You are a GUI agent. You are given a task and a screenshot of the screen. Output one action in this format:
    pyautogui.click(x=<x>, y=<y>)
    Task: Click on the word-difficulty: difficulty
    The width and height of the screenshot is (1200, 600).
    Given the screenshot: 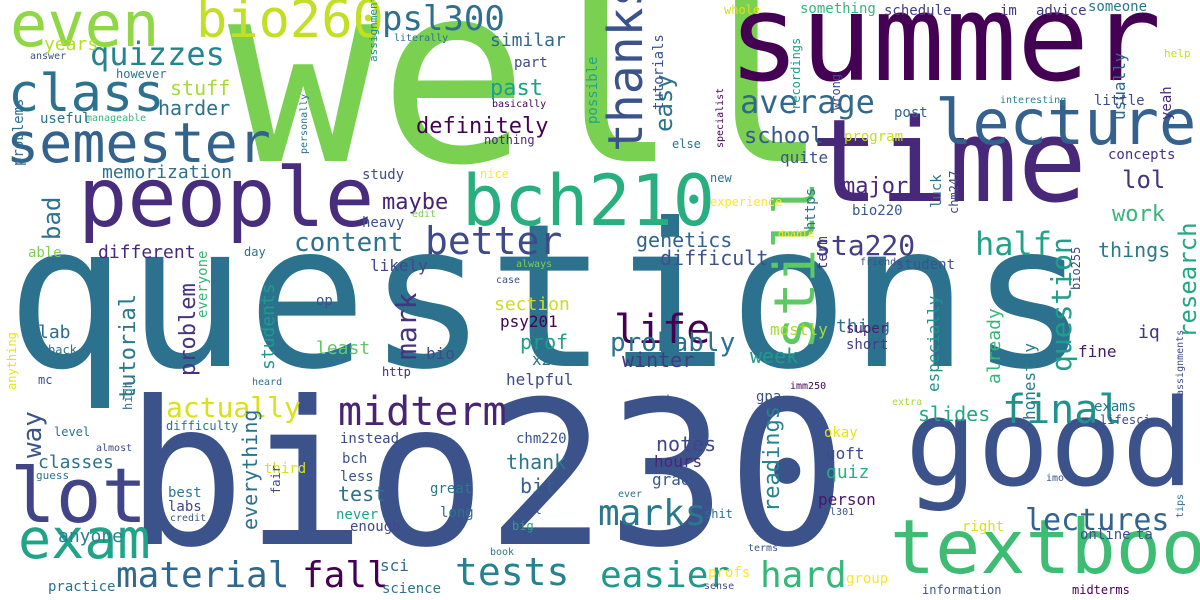 What is the action you would take?
    pyautogui.click(x=202, y=426)
    